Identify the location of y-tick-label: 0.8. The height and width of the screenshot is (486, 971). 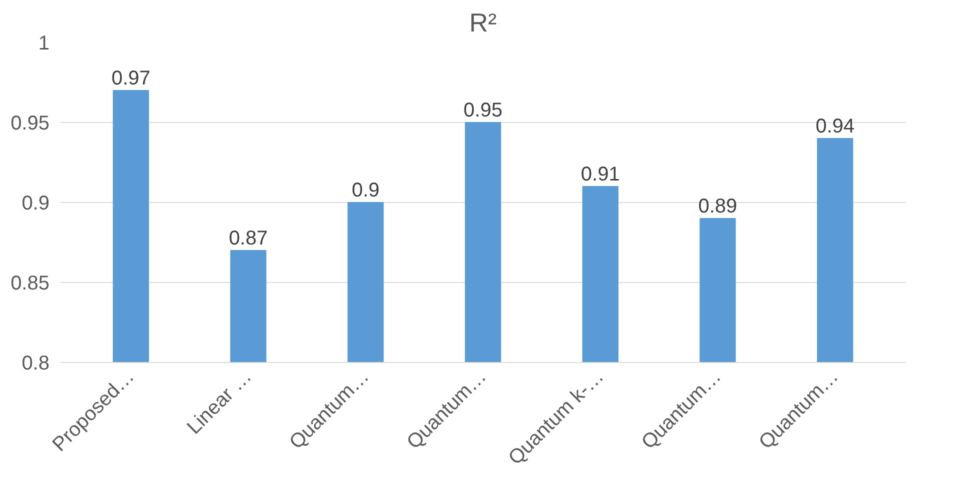
(36, 363).